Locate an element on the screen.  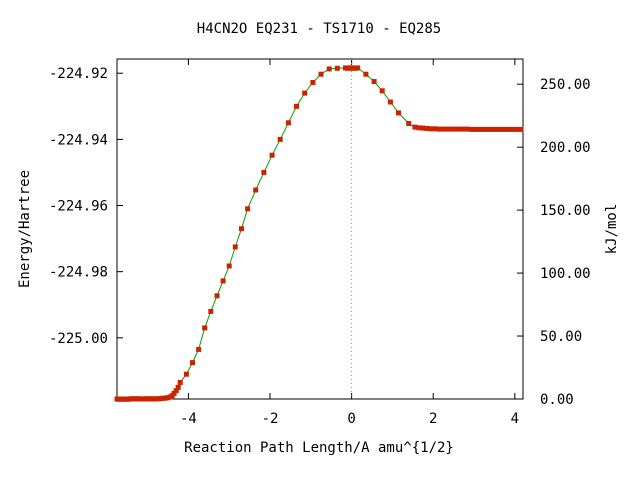
y-tick-label: -224.94 is located at coordinates (78, 140).